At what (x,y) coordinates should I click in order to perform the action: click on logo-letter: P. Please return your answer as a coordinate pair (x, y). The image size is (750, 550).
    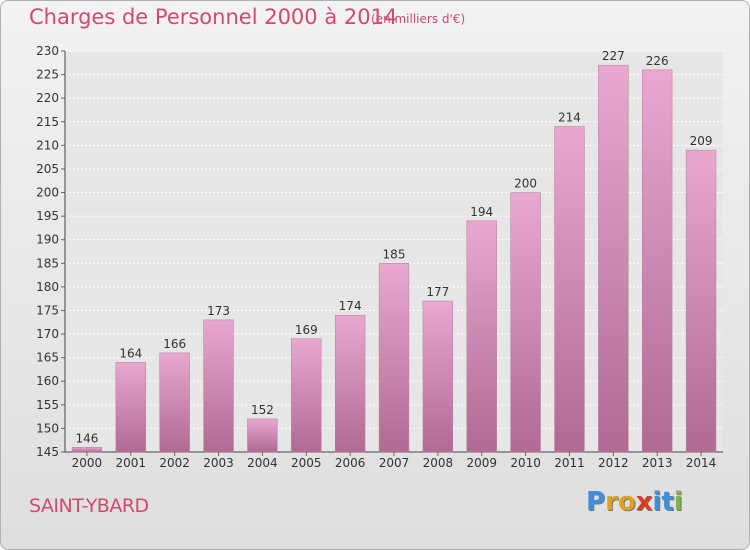
    Looking at the image, I should click on (596, 502).